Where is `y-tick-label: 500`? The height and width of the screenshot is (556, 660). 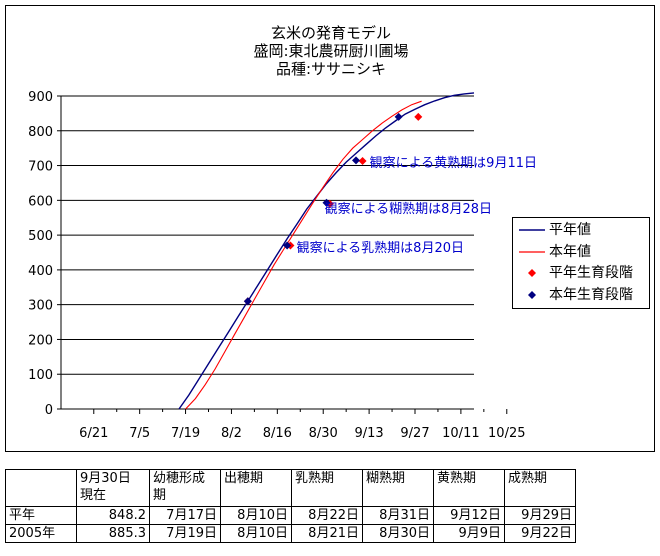
y-tick-label: 500 is located at coordinates (40, 236).